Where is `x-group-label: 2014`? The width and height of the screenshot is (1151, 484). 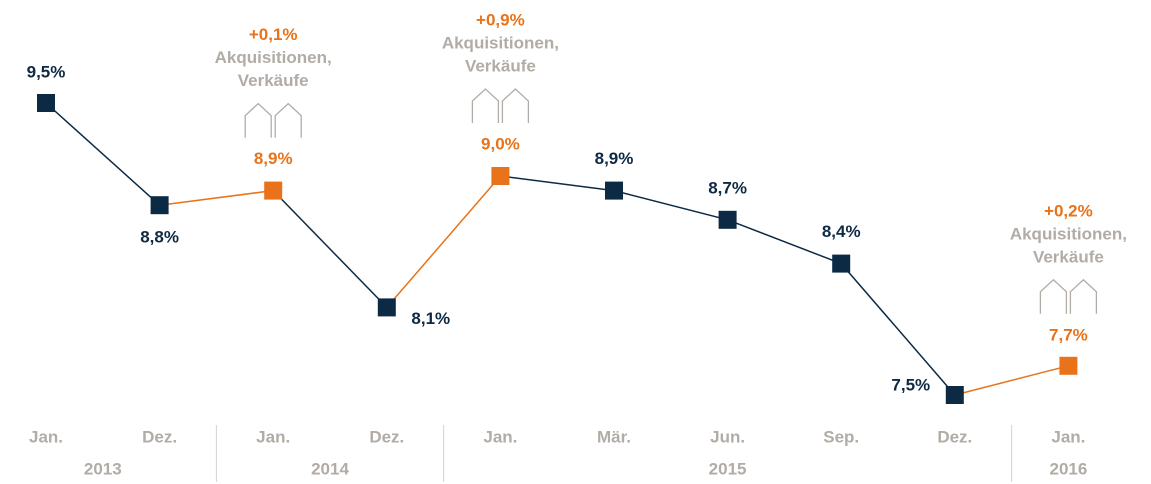 x-group-label: 2014 is located at coordinates (330, 468).